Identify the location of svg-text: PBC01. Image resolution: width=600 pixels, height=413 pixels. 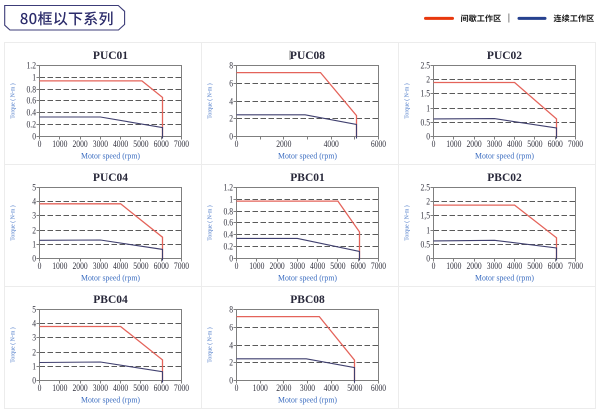
(307, 178).